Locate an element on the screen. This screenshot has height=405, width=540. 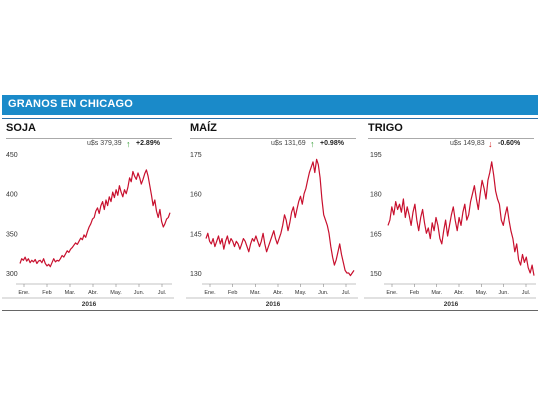
y-tick-label: 175 is located at coordinates (196, 155).